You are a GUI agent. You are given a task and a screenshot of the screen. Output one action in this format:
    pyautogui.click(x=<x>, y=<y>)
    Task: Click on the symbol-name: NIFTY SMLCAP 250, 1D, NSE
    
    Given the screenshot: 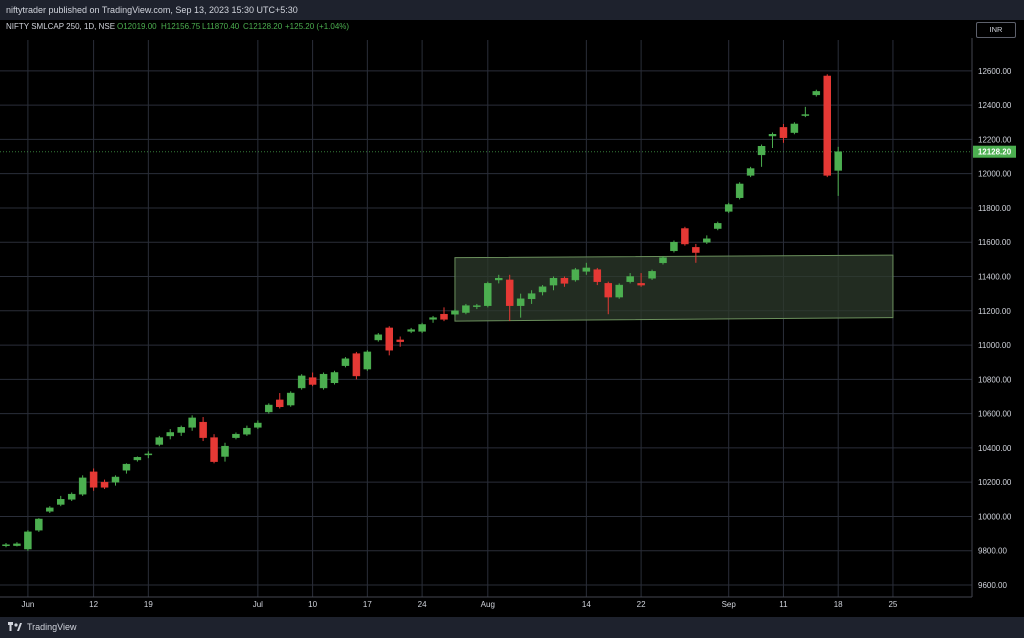 What is the action you would take?
    pyautogui.click(x=61, y=26)
    